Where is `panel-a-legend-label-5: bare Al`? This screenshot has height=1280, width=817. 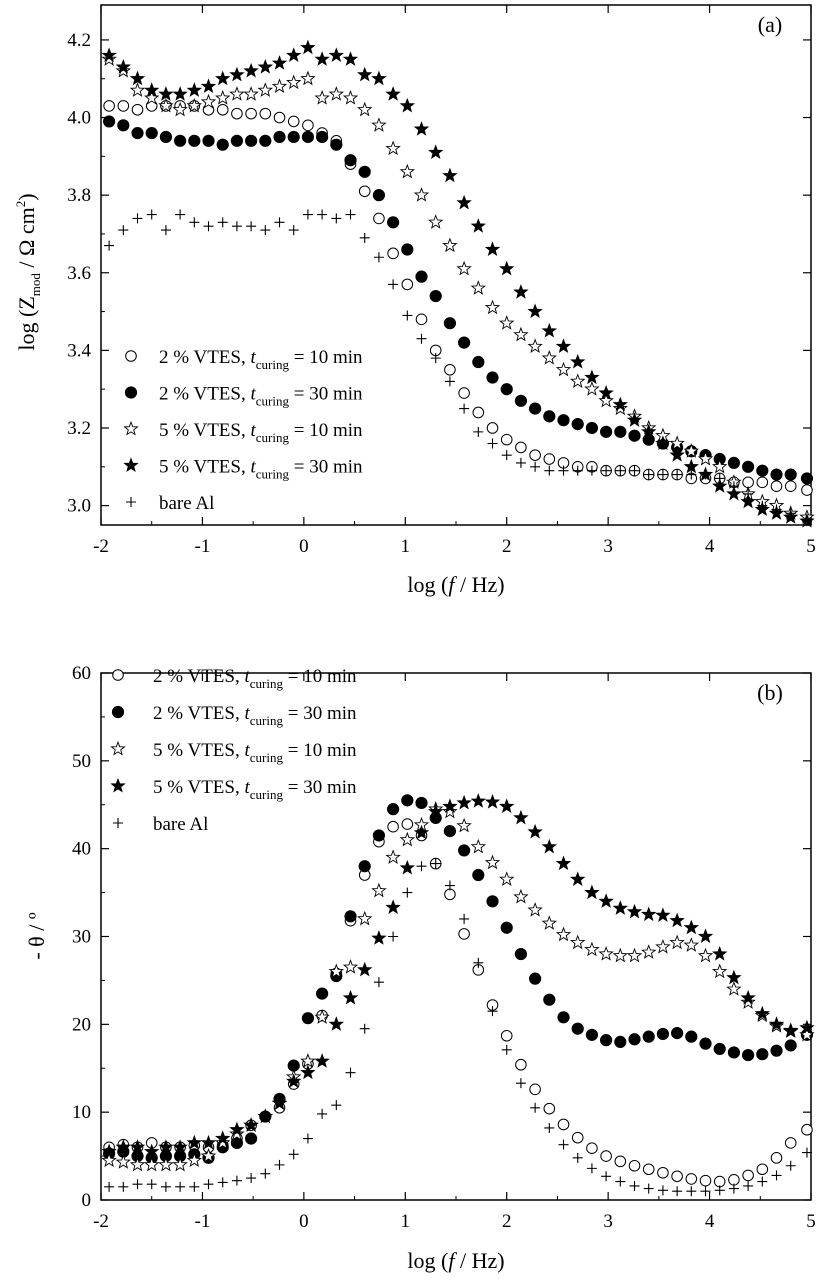
panel-a-legend-label-5: bare Al is located at coordinates (186, 503).